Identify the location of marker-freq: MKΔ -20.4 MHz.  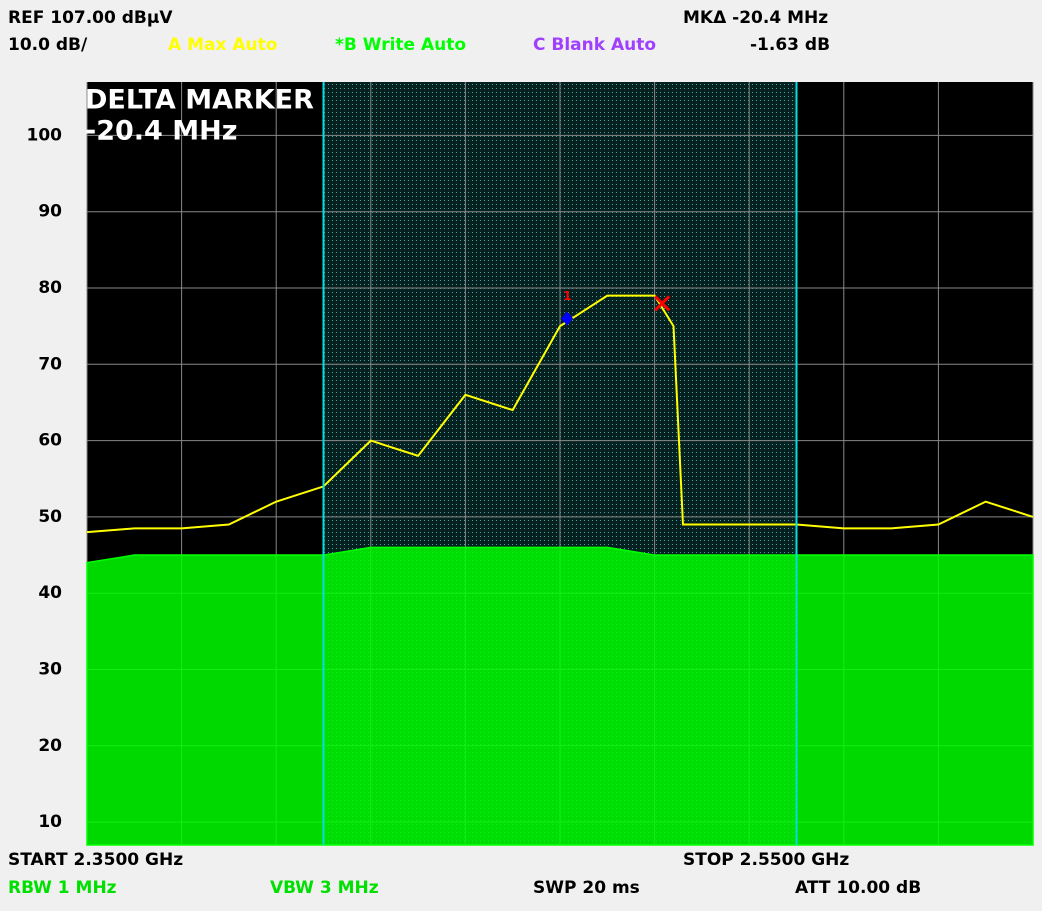
(755, 18).